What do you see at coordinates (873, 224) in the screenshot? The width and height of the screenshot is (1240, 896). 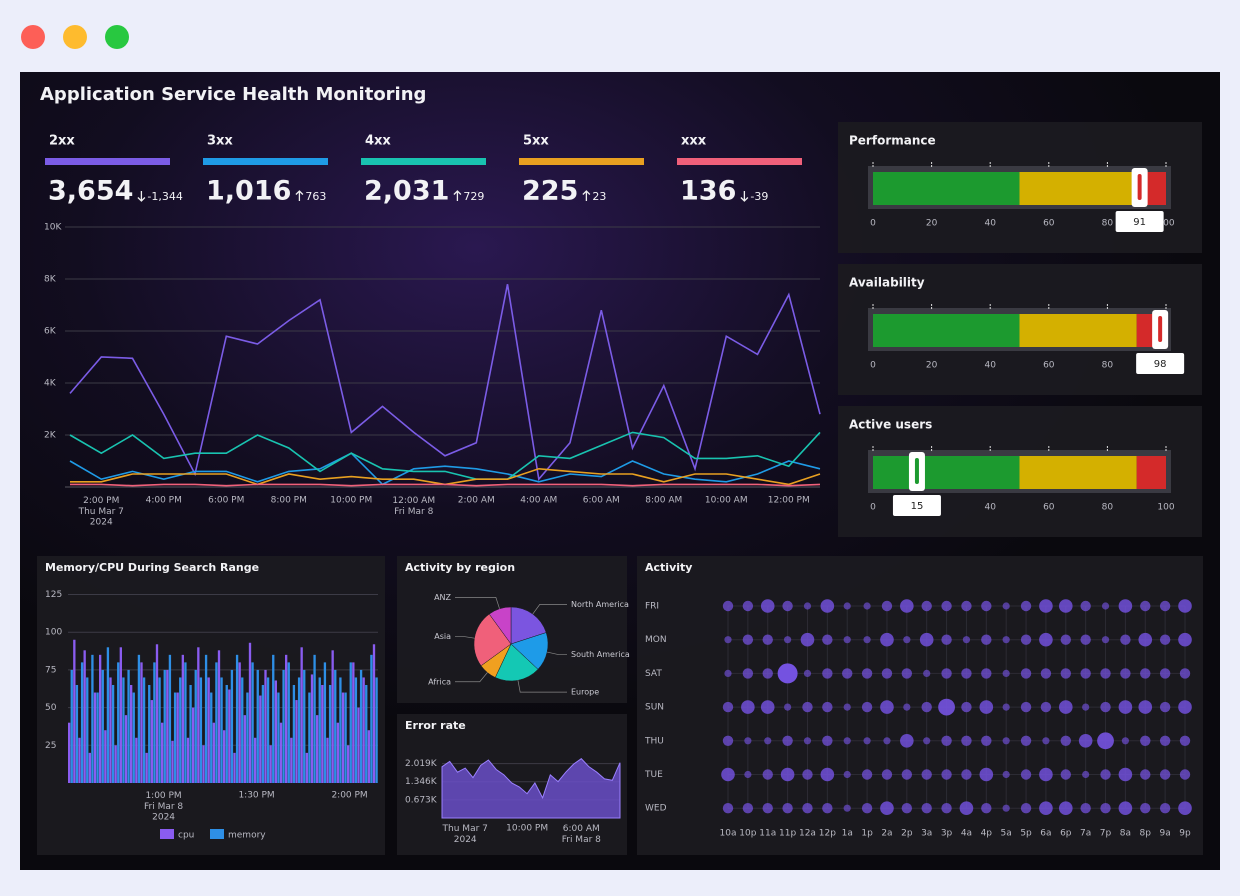 I see `x-tick-label: 0` at bounding box center [873, 224].